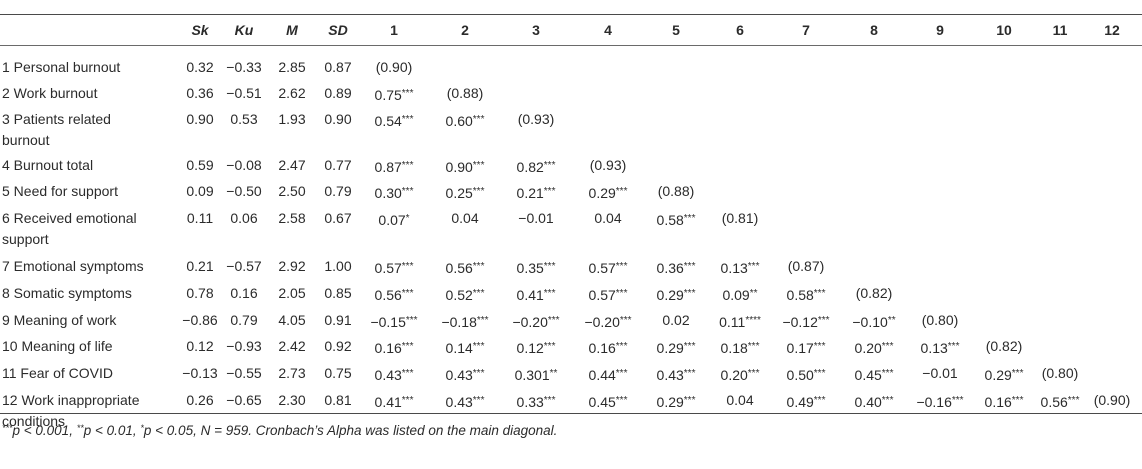 The image size is (1142, 469). I want to click on correlation-value: 0.49, so click(800, 402).